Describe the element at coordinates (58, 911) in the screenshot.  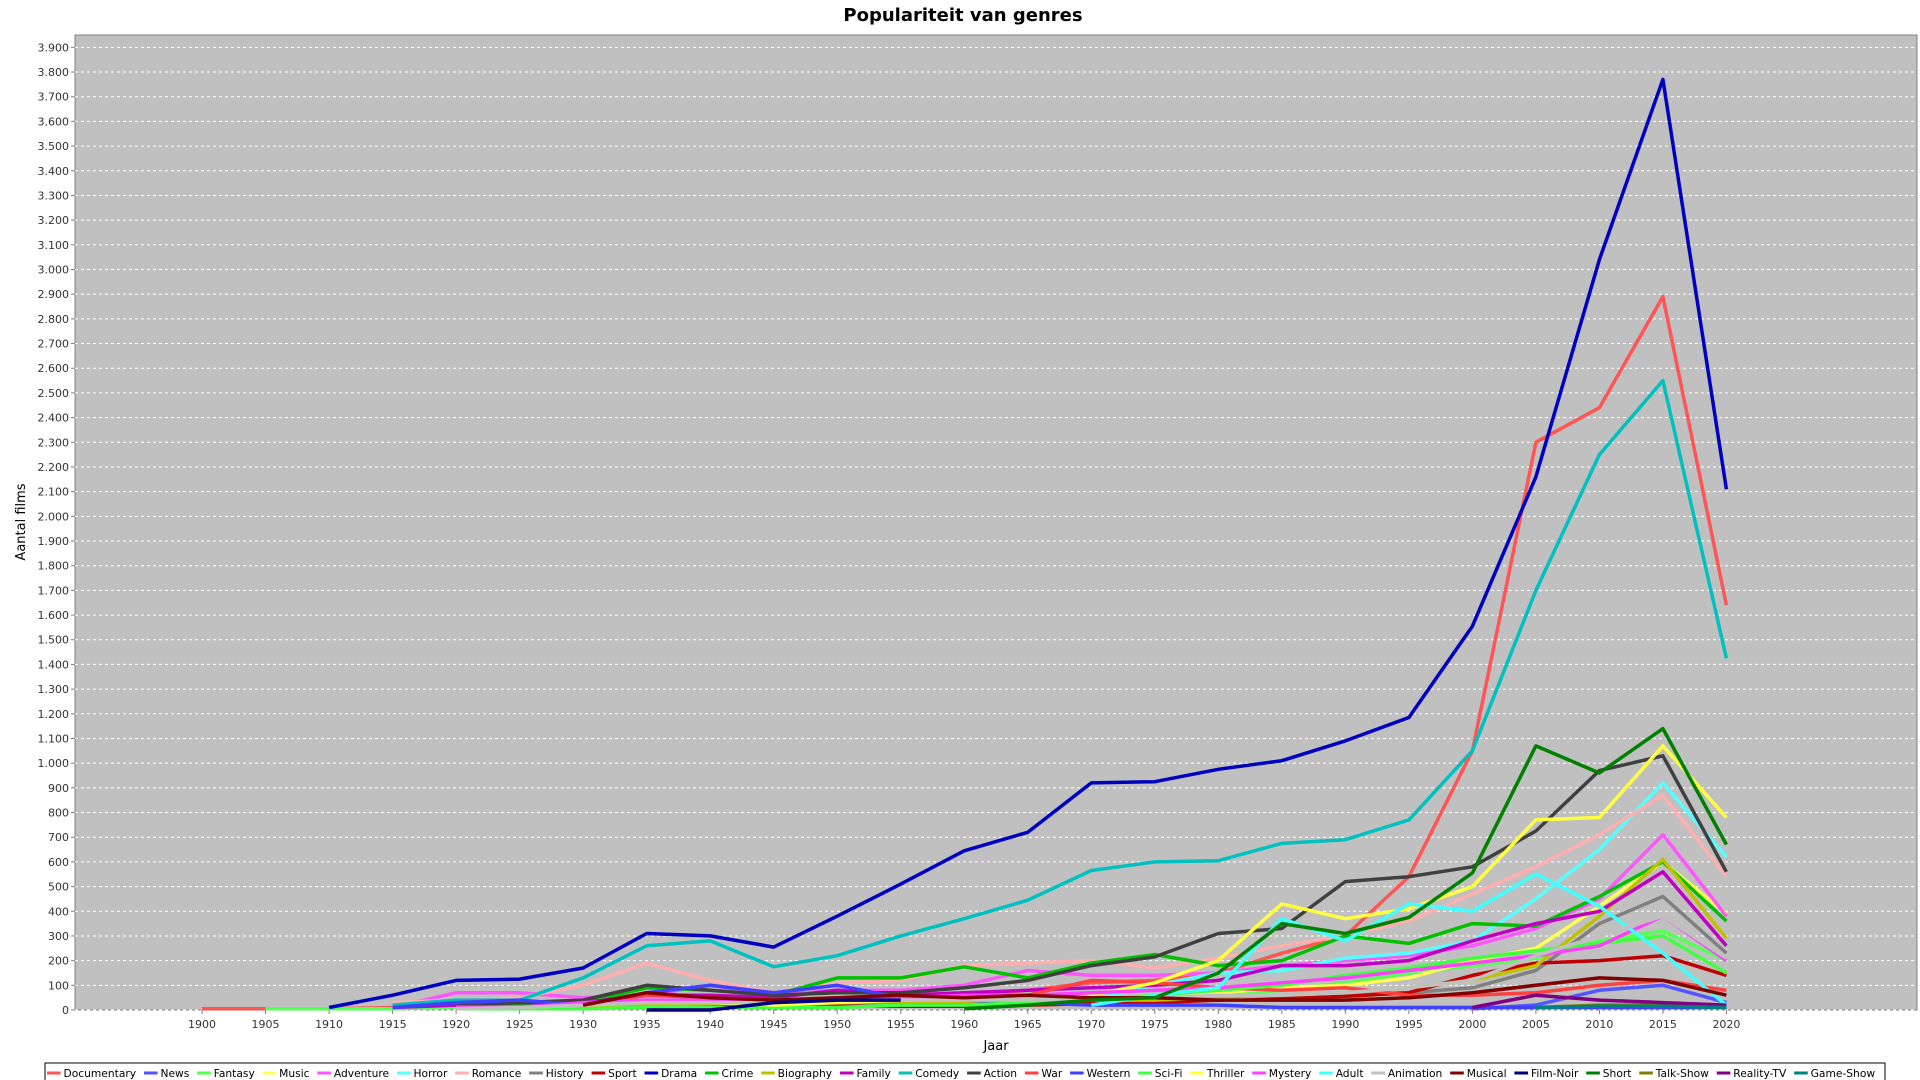
I see `y-tick-label: 400` at that location.